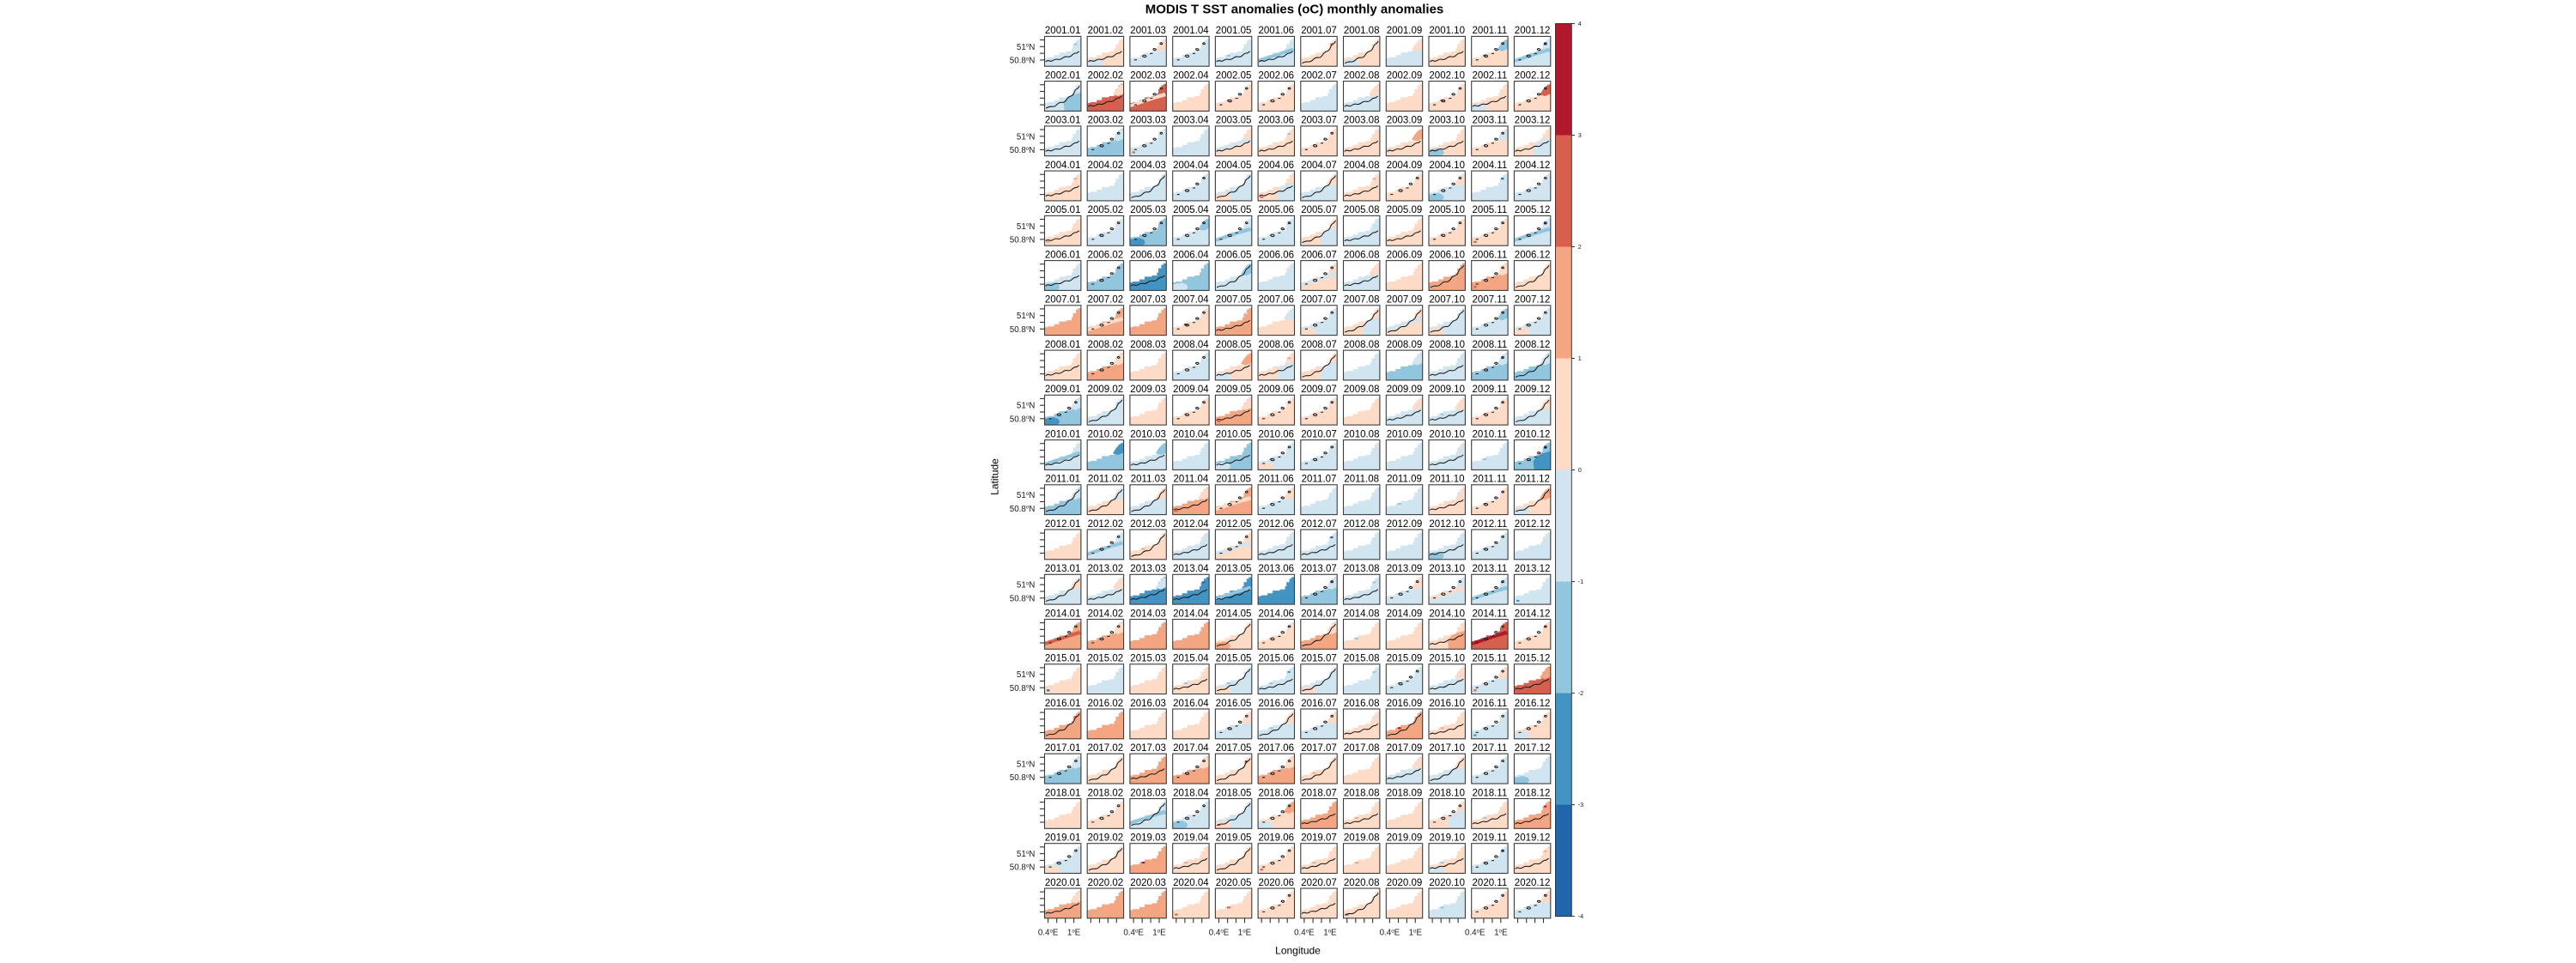 This screenshot has height=963, width=2576. What do you see at coordinates (1319, 255) in the screenshot?
I see `svg-text: 2006.07` at bounding box center [1319, 255].